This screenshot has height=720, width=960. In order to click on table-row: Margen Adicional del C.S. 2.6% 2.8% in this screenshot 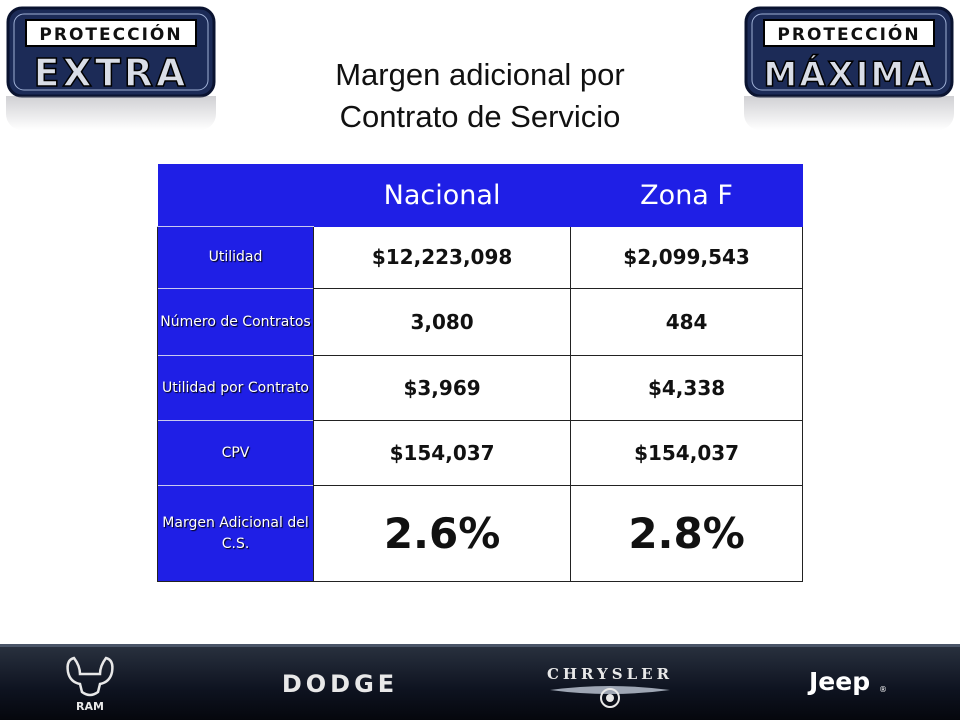, I will do `click(480, 533)`.